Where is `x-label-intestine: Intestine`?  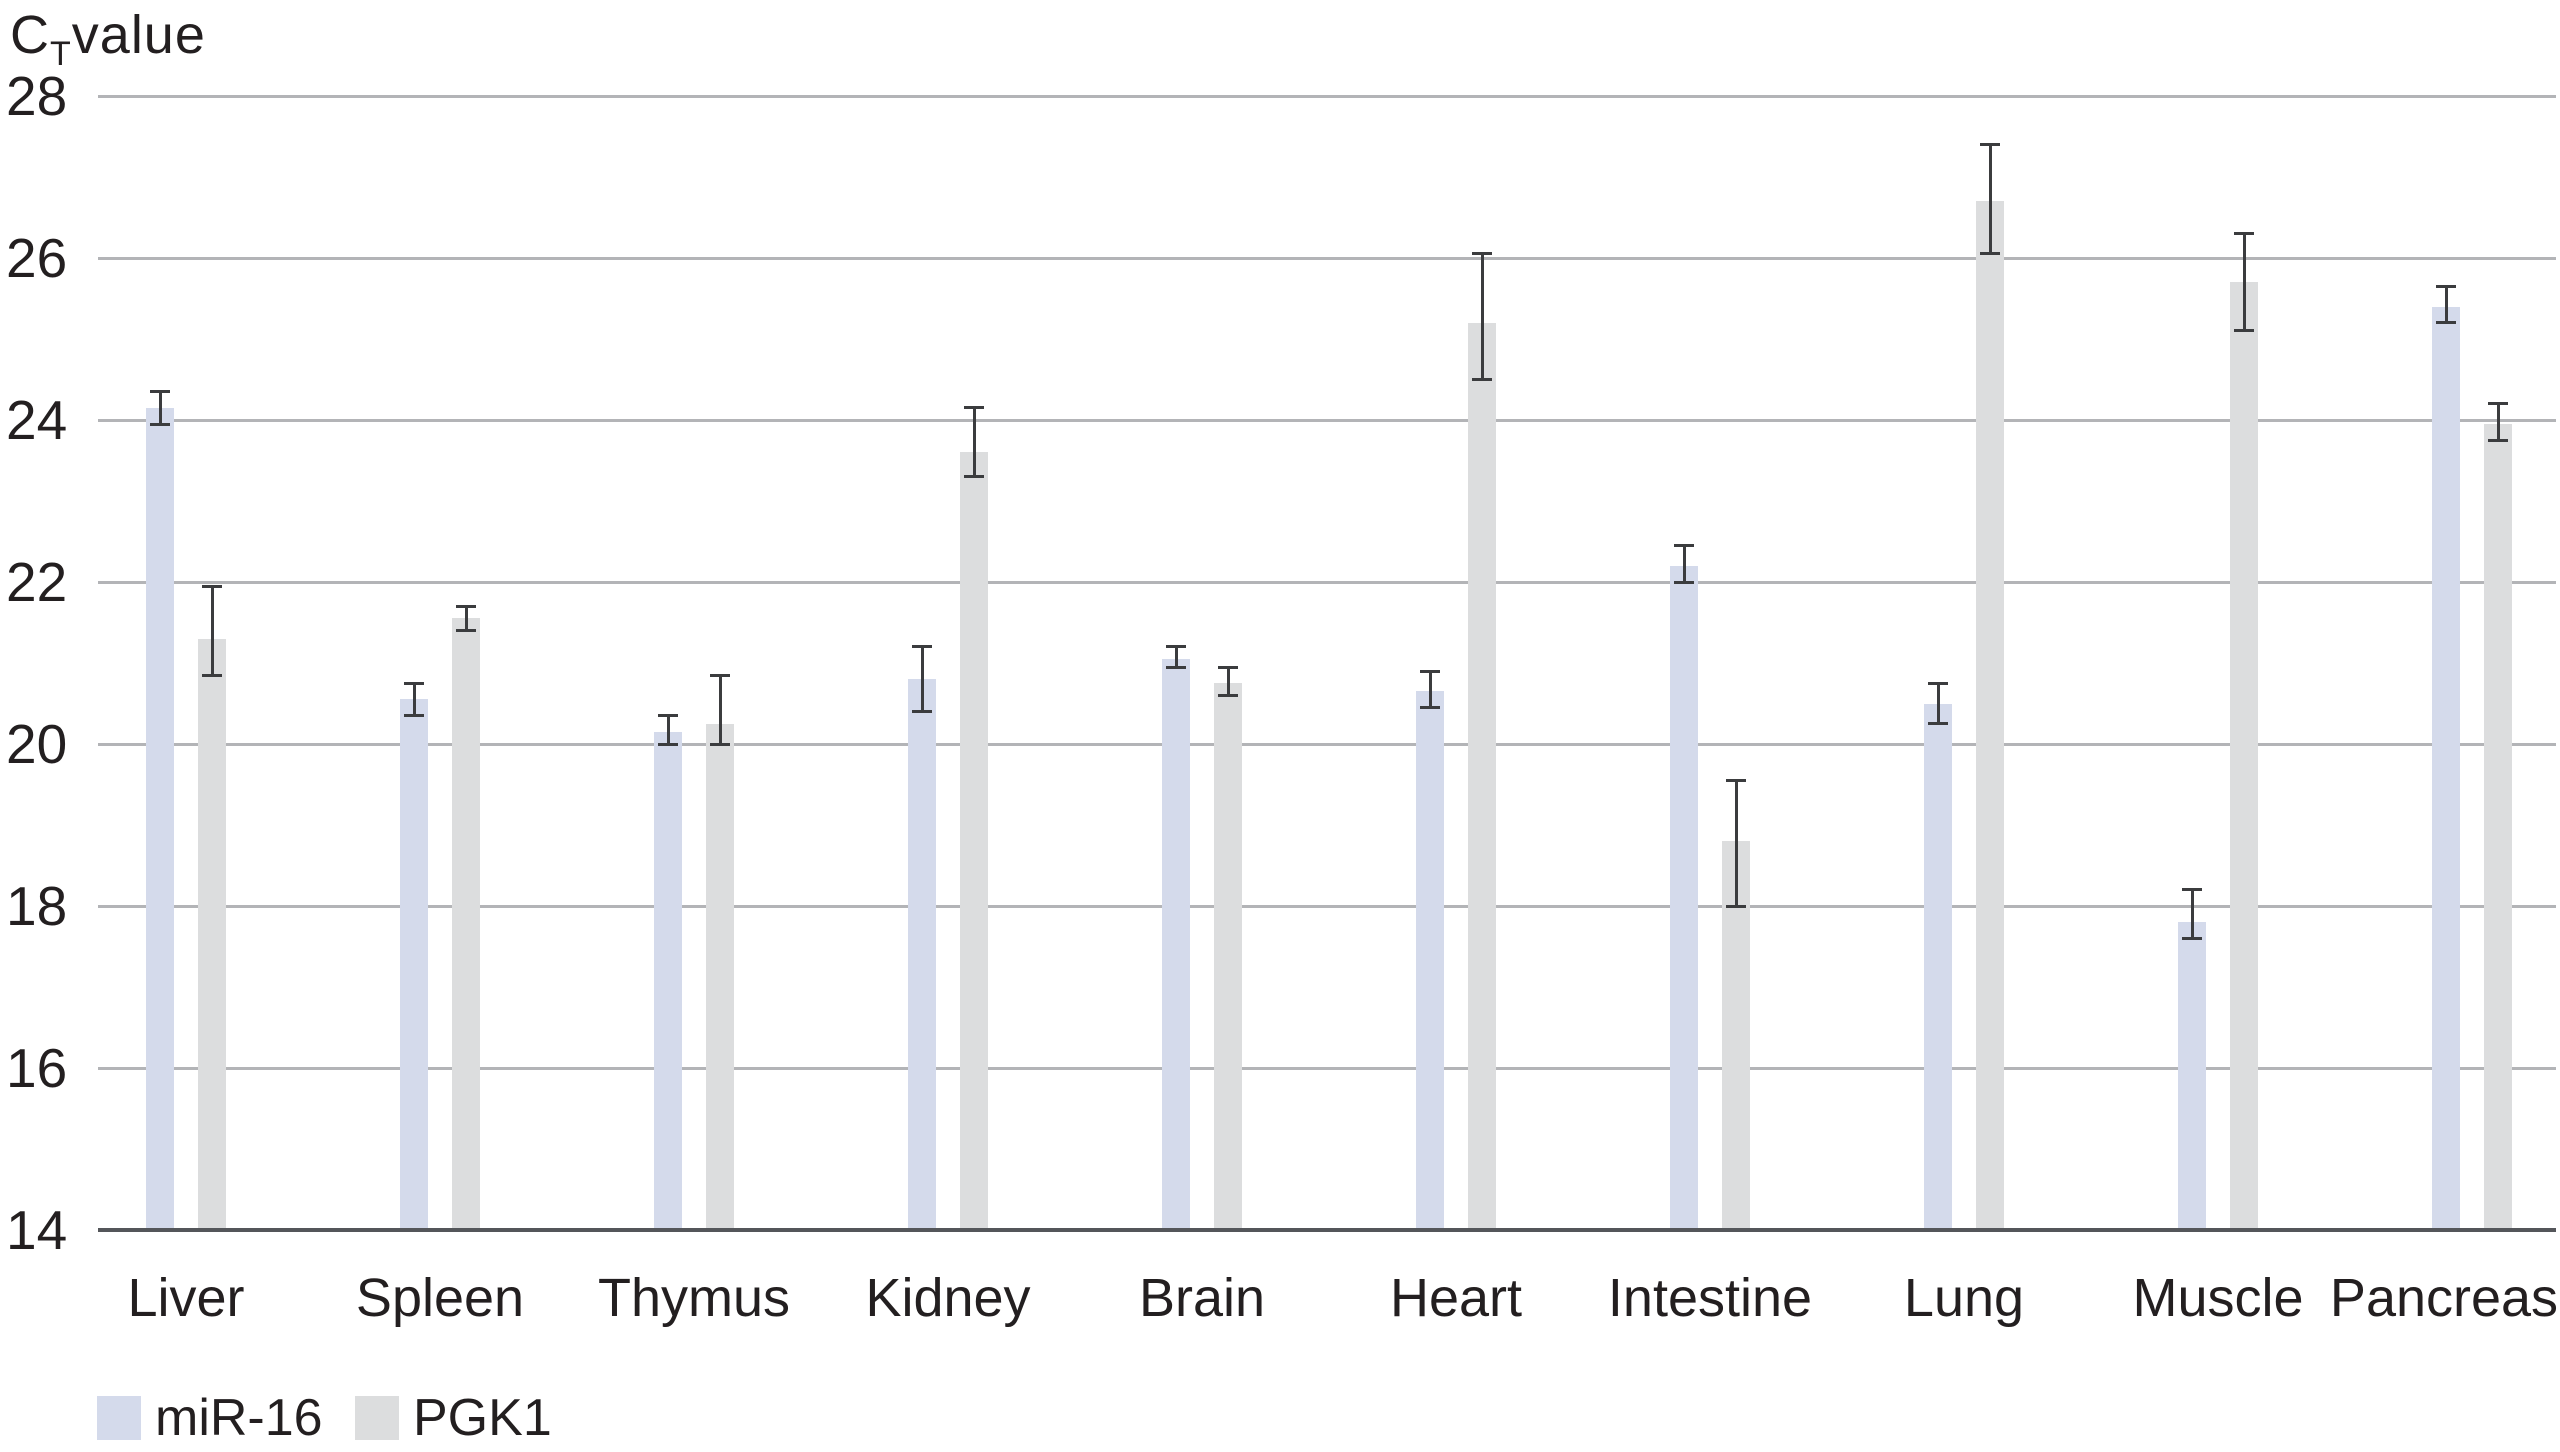
x-label-intestine: Intestine is located at coordinates (1710, 1298).